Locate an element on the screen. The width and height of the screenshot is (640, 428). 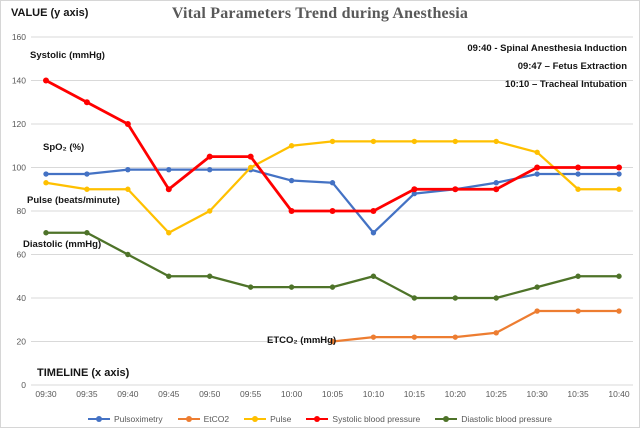
legend-label-pulse: Pulse is located at coordinates (281, 419).